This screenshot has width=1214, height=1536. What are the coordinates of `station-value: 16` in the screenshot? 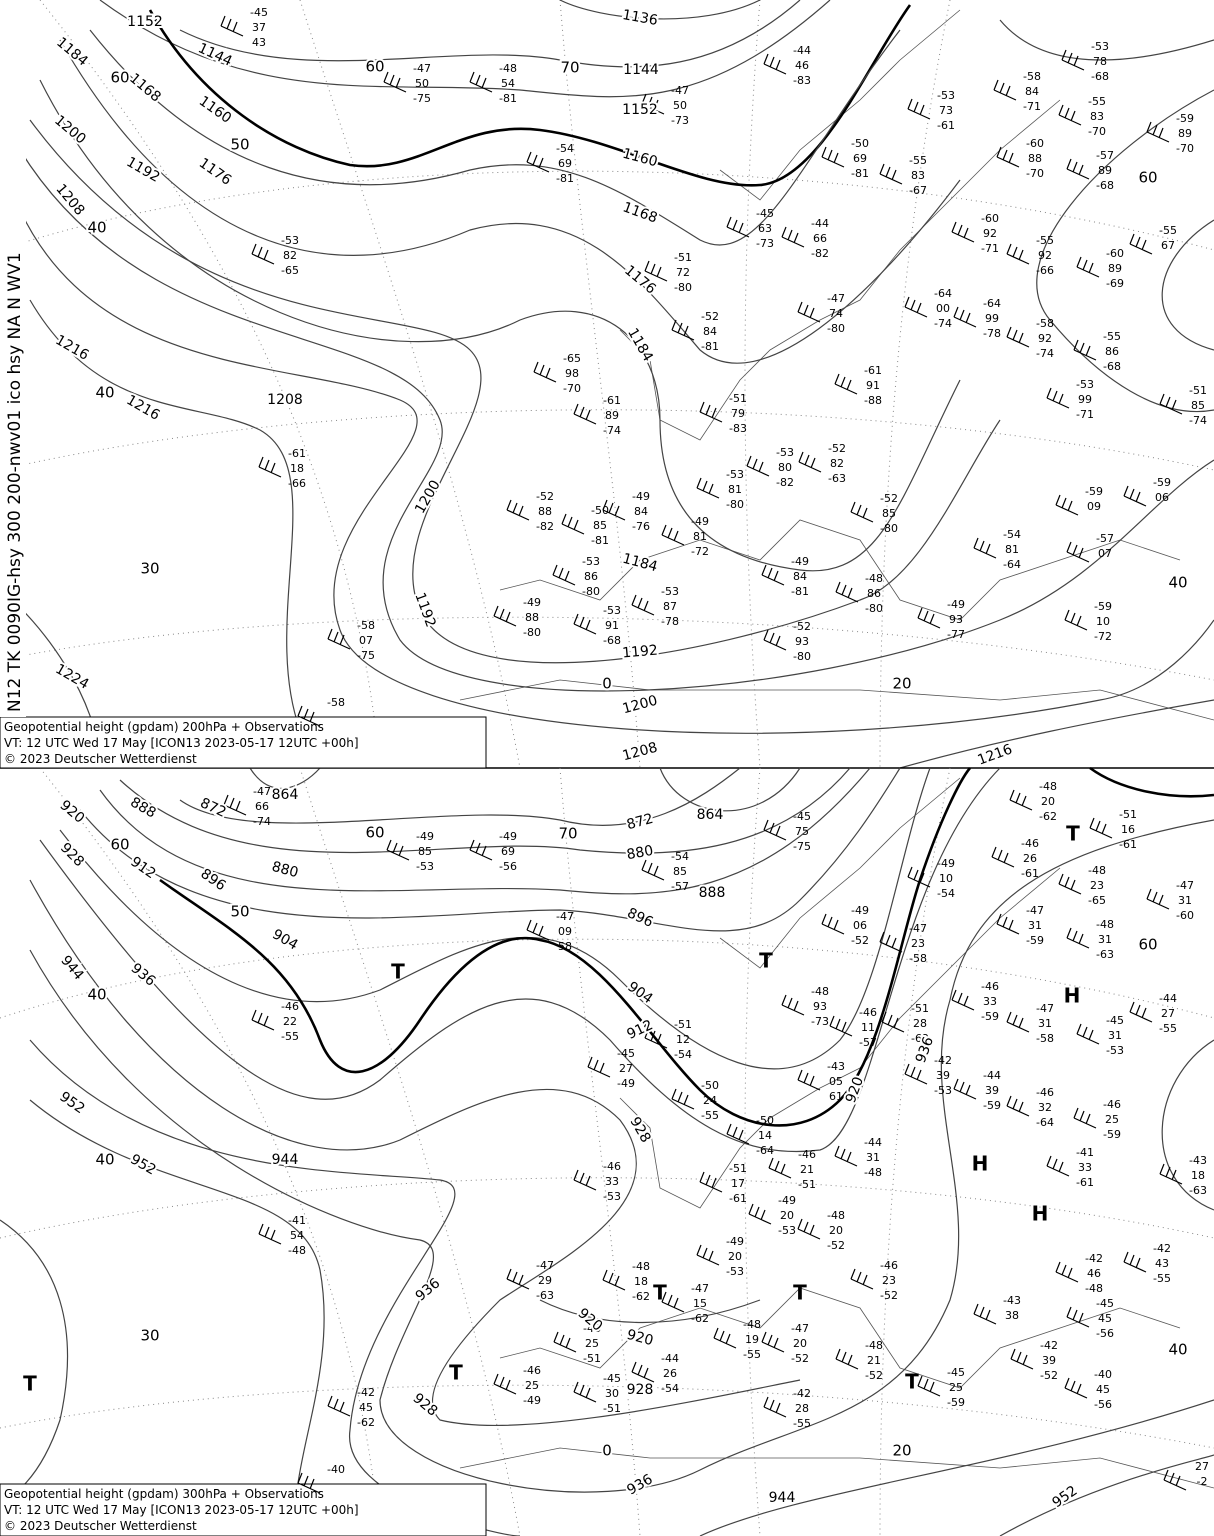 It's located at (1128, 829).